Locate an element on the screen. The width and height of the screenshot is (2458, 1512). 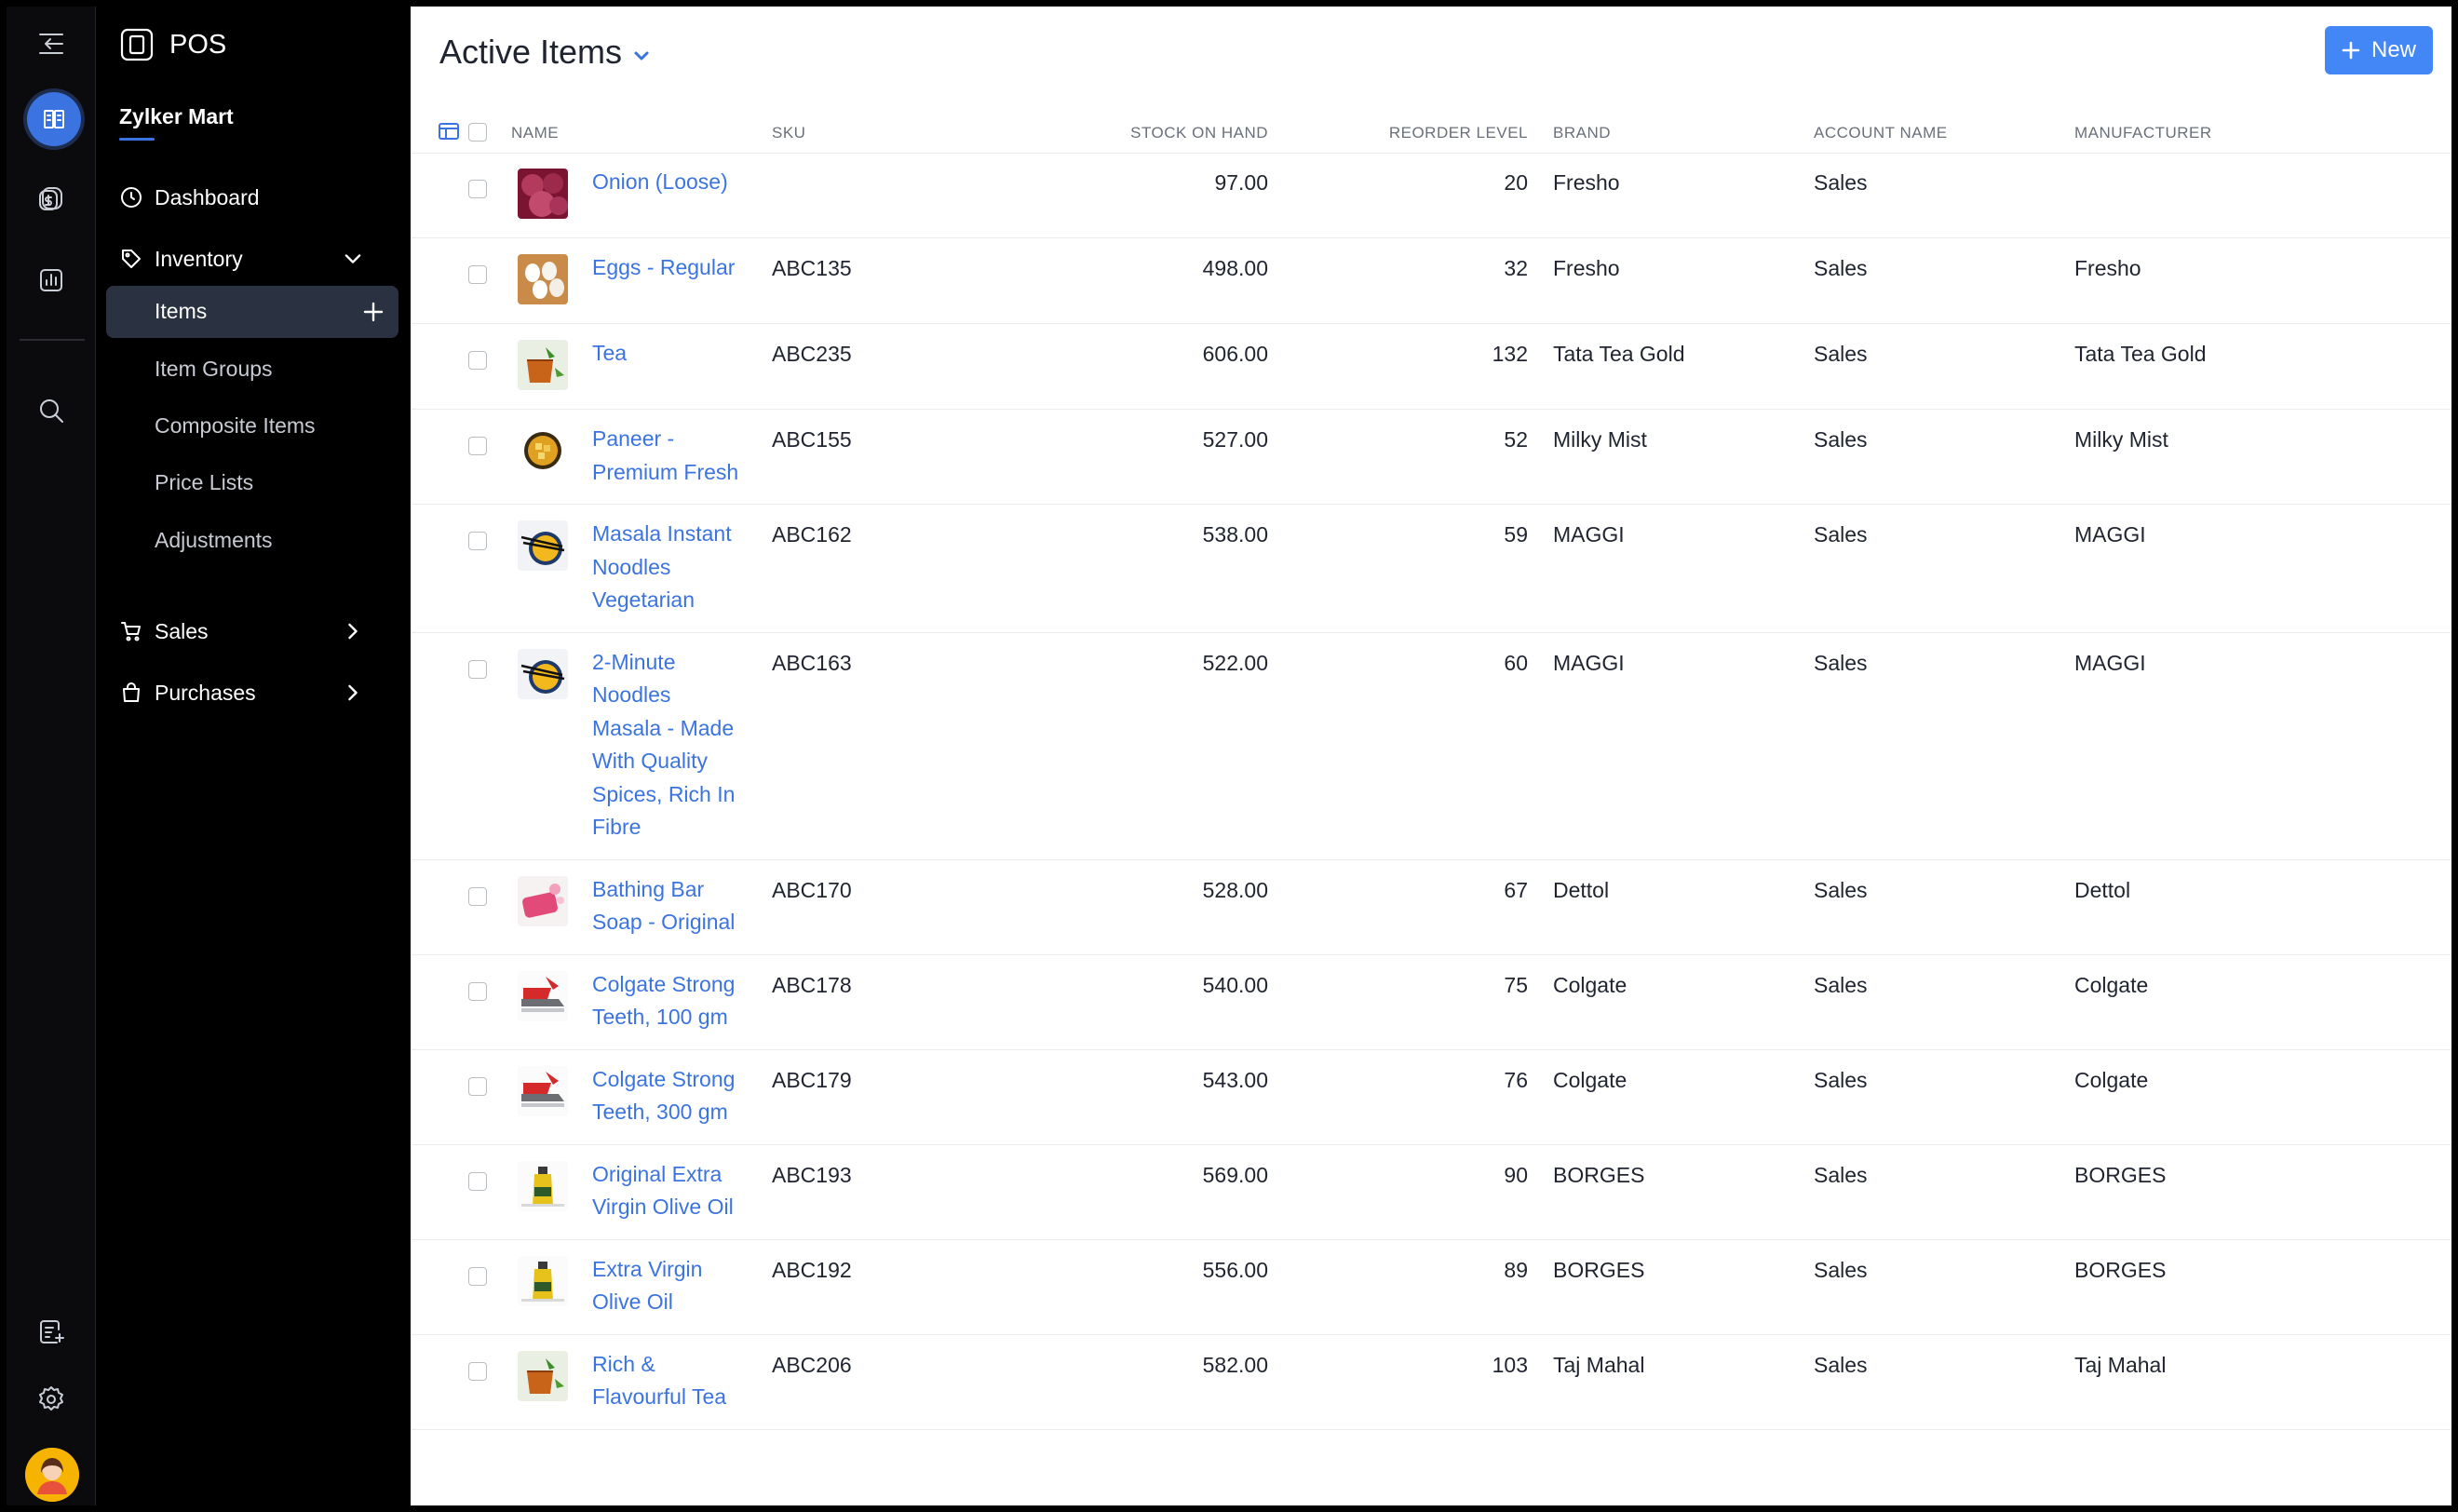
cell-stock: 556.00 is located at coordinates (1235, 1269).